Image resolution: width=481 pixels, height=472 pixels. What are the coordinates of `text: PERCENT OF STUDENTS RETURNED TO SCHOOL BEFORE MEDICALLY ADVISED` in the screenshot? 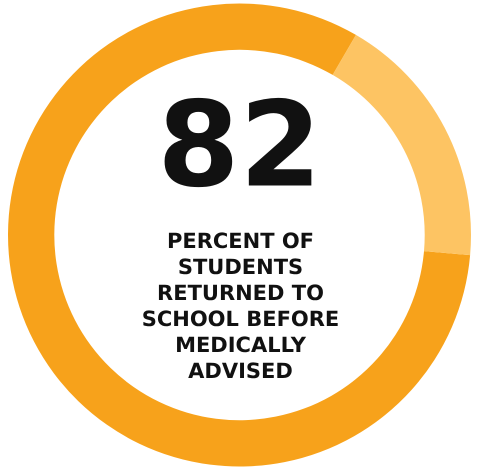 It's located at (240, 306).